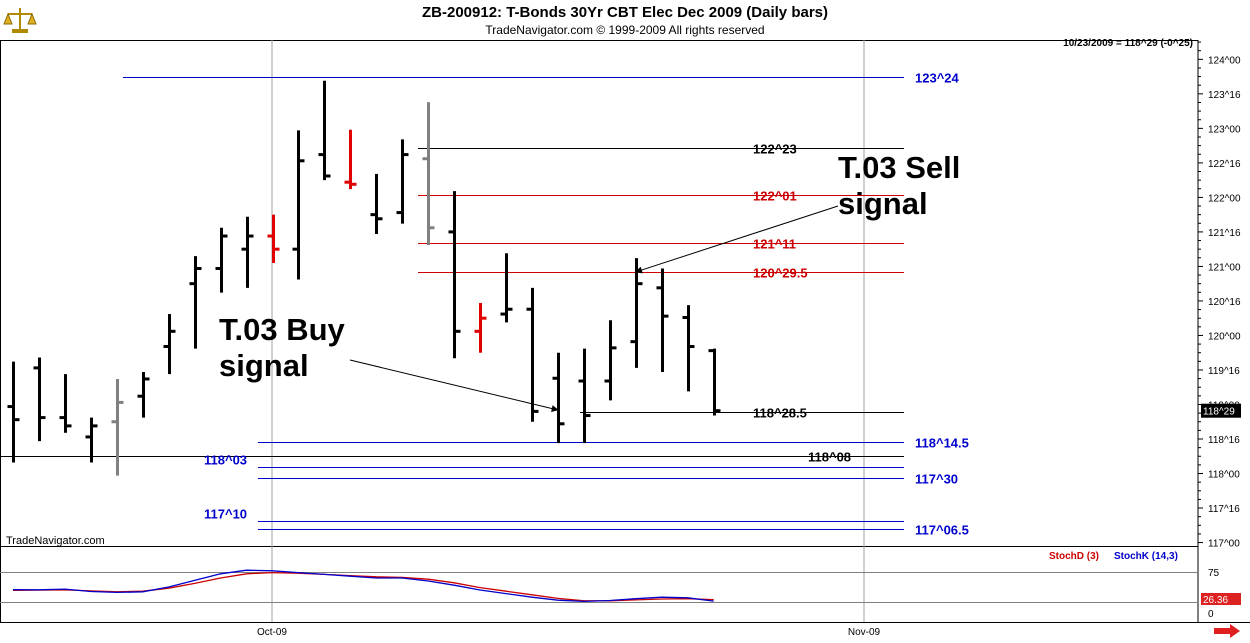 Image resolution: width=1250 pixels, height=643 pixels. What do you see at coordinates (775, 196) in the screenshot?
I see `level-label: 122^01` at bounding box center [775, 196].